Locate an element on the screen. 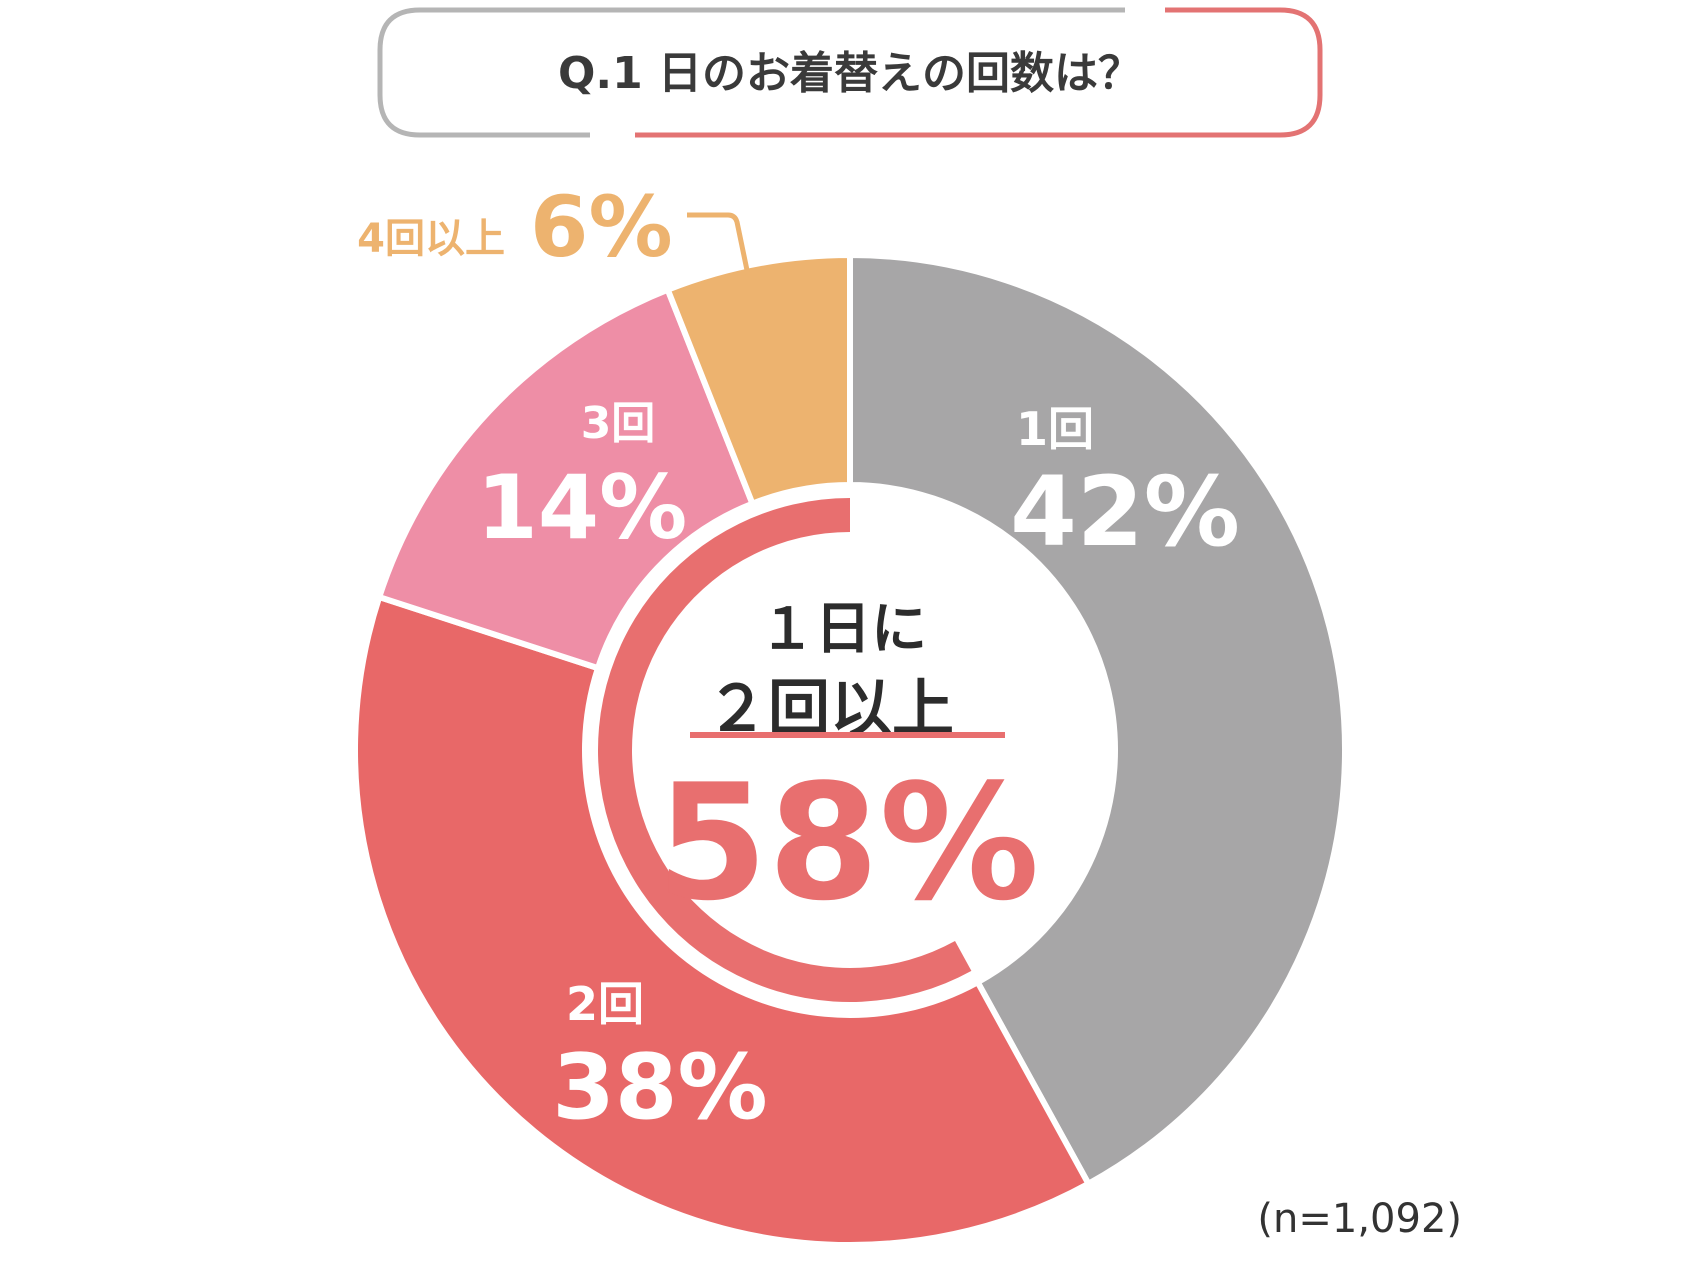  highlight-arc is located at coordinates (785, 750).